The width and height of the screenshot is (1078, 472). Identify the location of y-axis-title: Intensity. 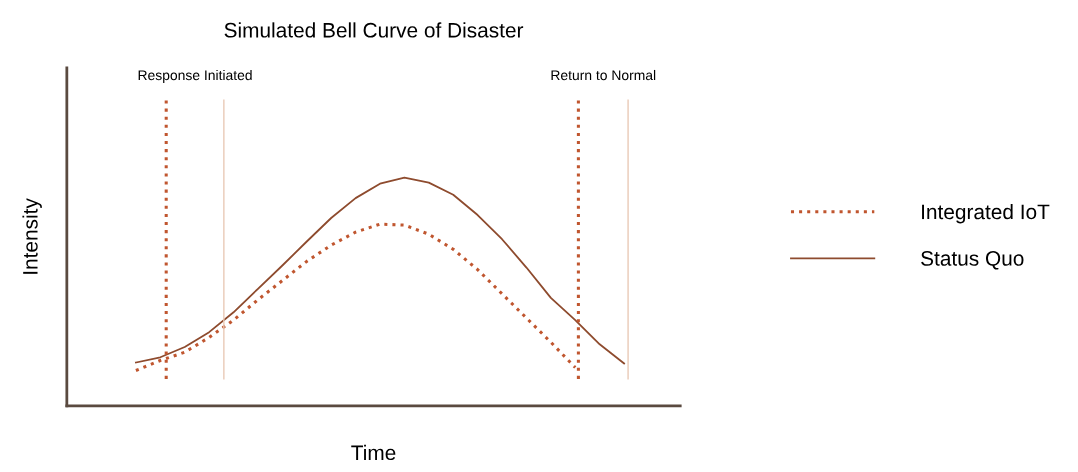
(32, 236).